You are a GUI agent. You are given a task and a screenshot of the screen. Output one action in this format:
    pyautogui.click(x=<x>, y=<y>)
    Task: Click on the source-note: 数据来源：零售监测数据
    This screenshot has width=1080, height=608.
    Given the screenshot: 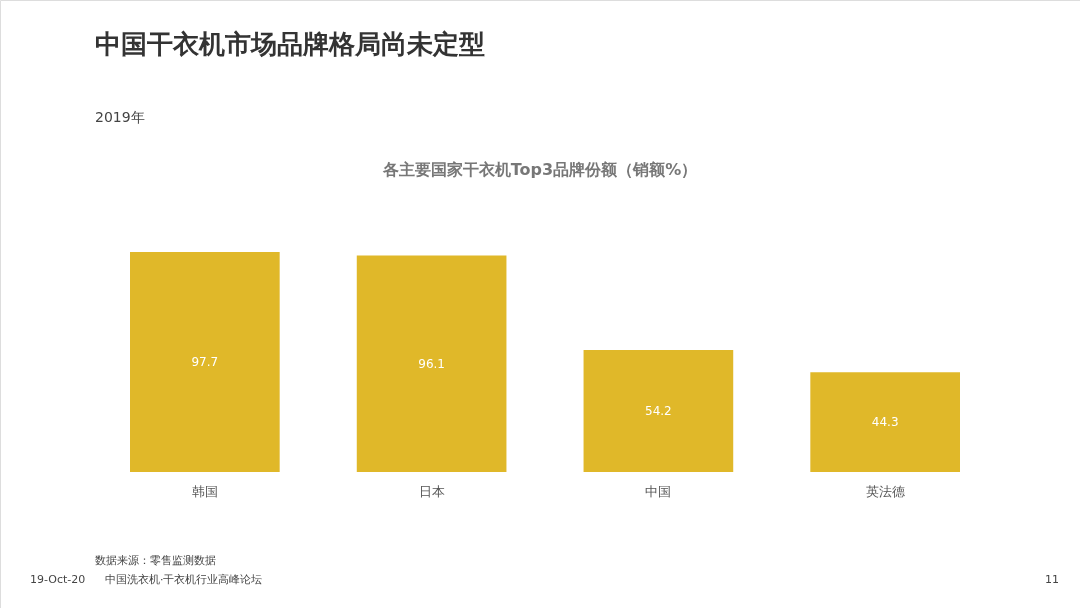 What is the action you would take?
    pyautogui.click(x=155, y=560)
    